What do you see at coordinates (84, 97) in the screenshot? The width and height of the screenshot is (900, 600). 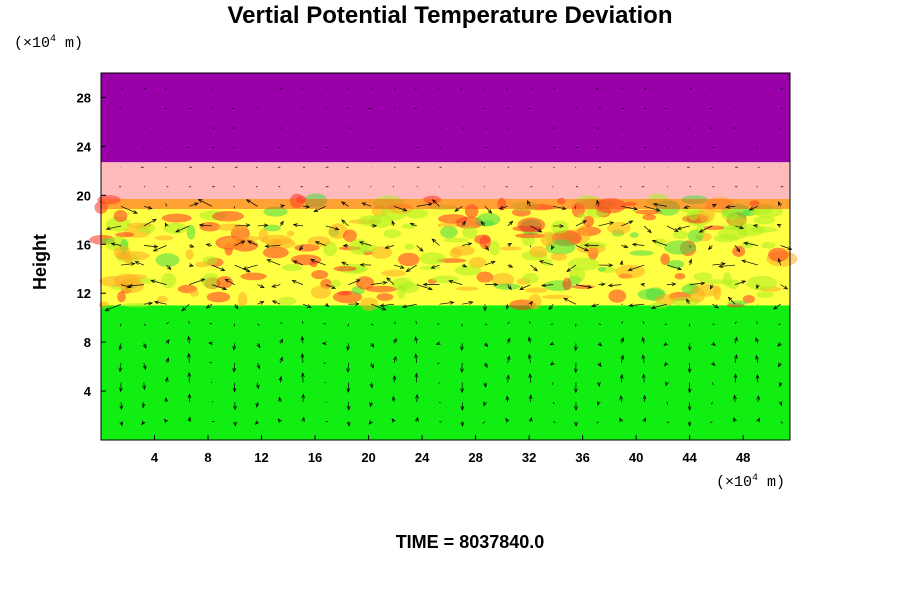 I see `y-tick-label: 28` at bounding box center [84, 97].